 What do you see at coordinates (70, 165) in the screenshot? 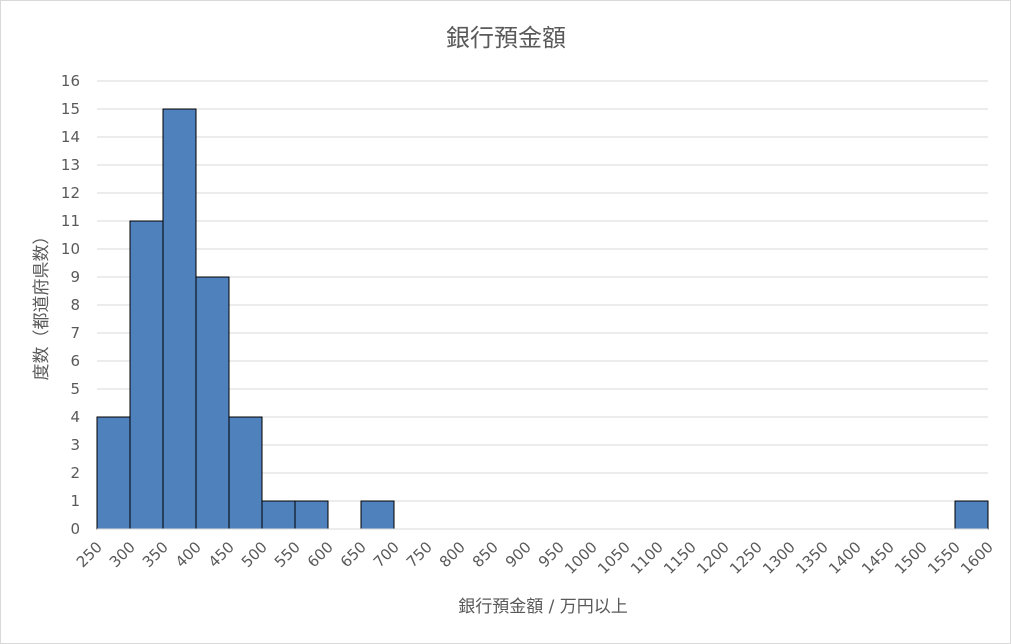
I see `y-tick-label: 13` at bounding box center [70, 165].